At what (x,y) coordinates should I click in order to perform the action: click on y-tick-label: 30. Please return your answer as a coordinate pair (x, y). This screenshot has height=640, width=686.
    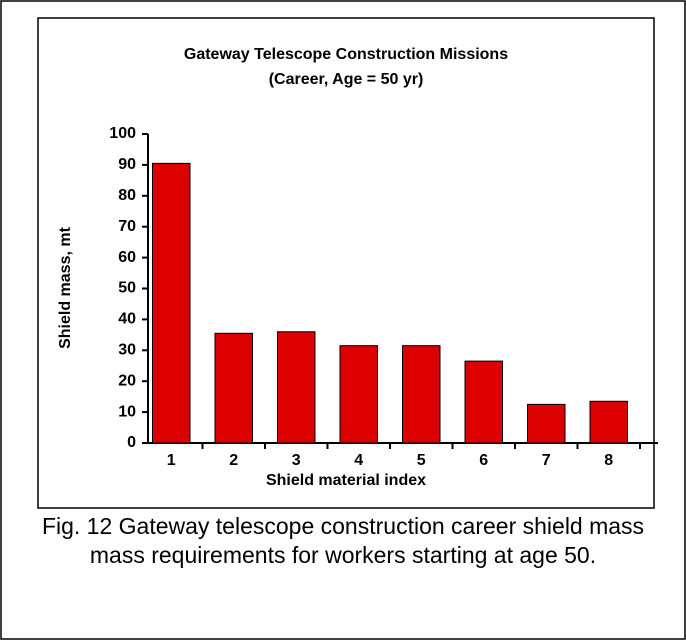
    Looking at the image, I should click on (127, 350).